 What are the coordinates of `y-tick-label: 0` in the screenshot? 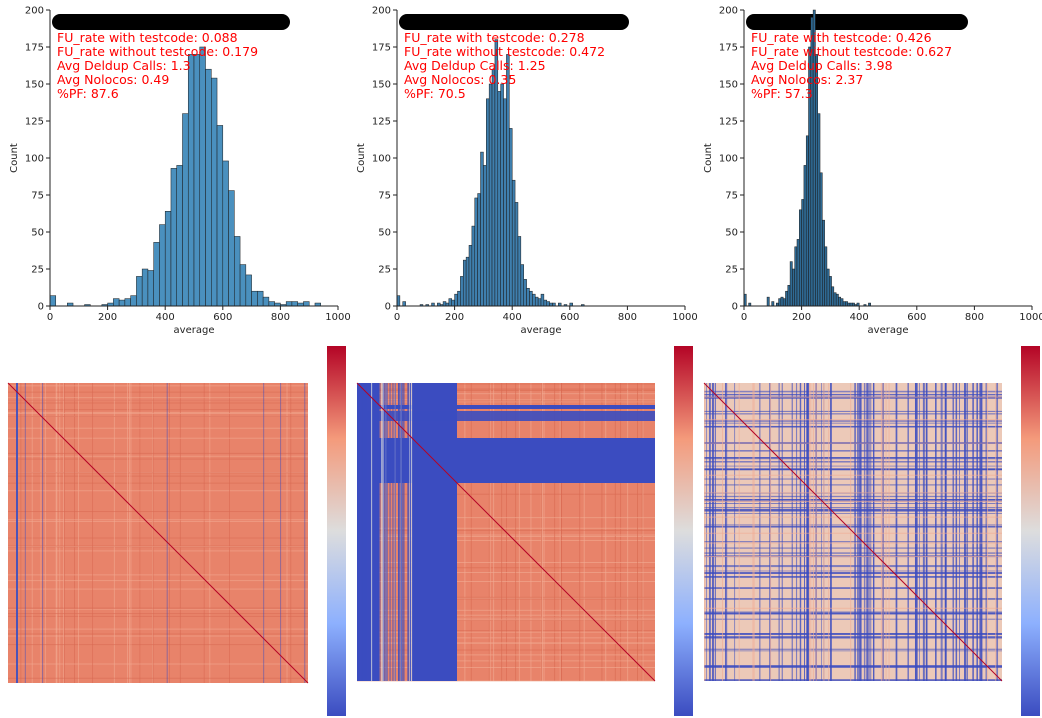 It's located at (41, 307).